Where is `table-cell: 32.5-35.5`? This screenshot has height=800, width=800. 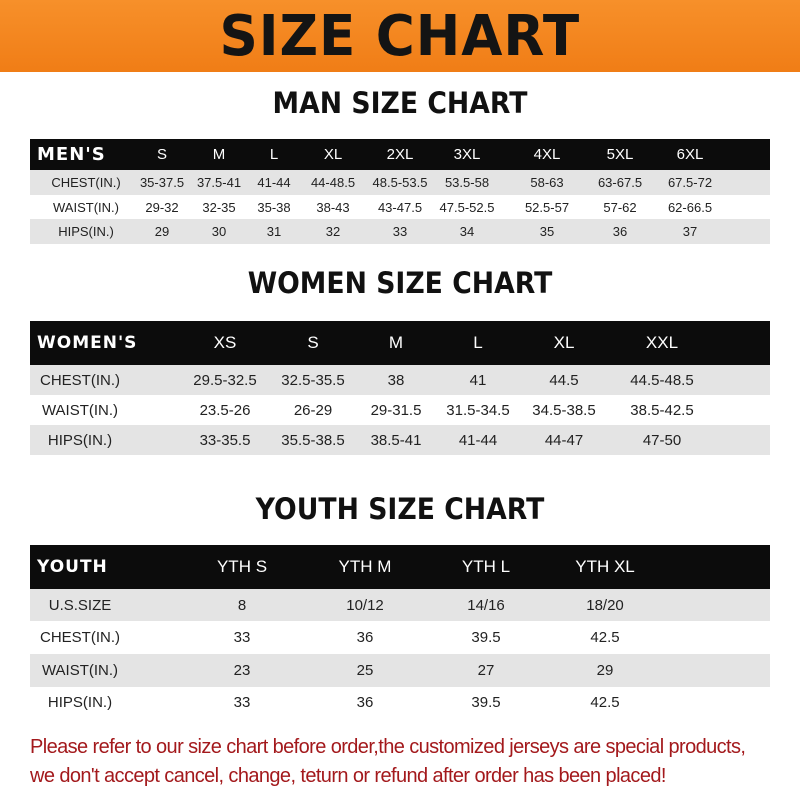
table-cell: 32.5-35.5 is located at coordinates (313, 380).